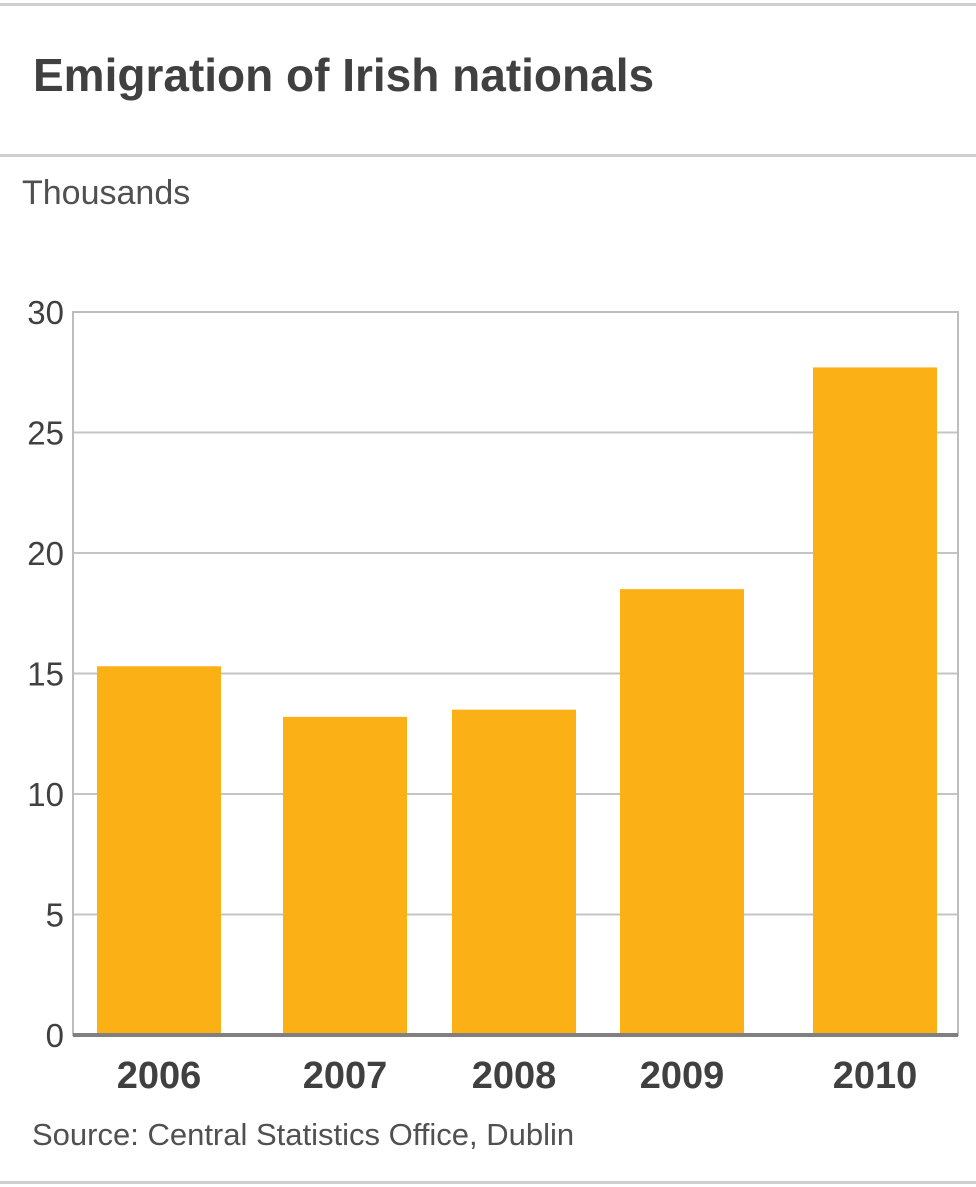  What do you see at coordinates (488, 155) in the screenshot?
I see `title-divider` at bounding box center [488, 155].